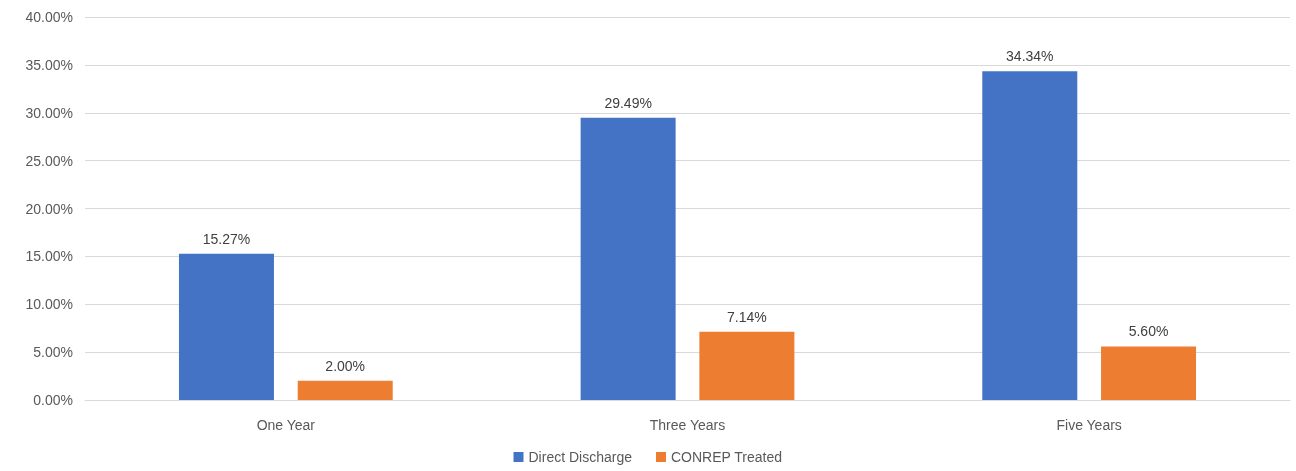 This screenshot has width=1296, height=471. Describe the element at coordinates (726, 457) in the screenshot. I see `legend-label: CONREP Treated` at that location.